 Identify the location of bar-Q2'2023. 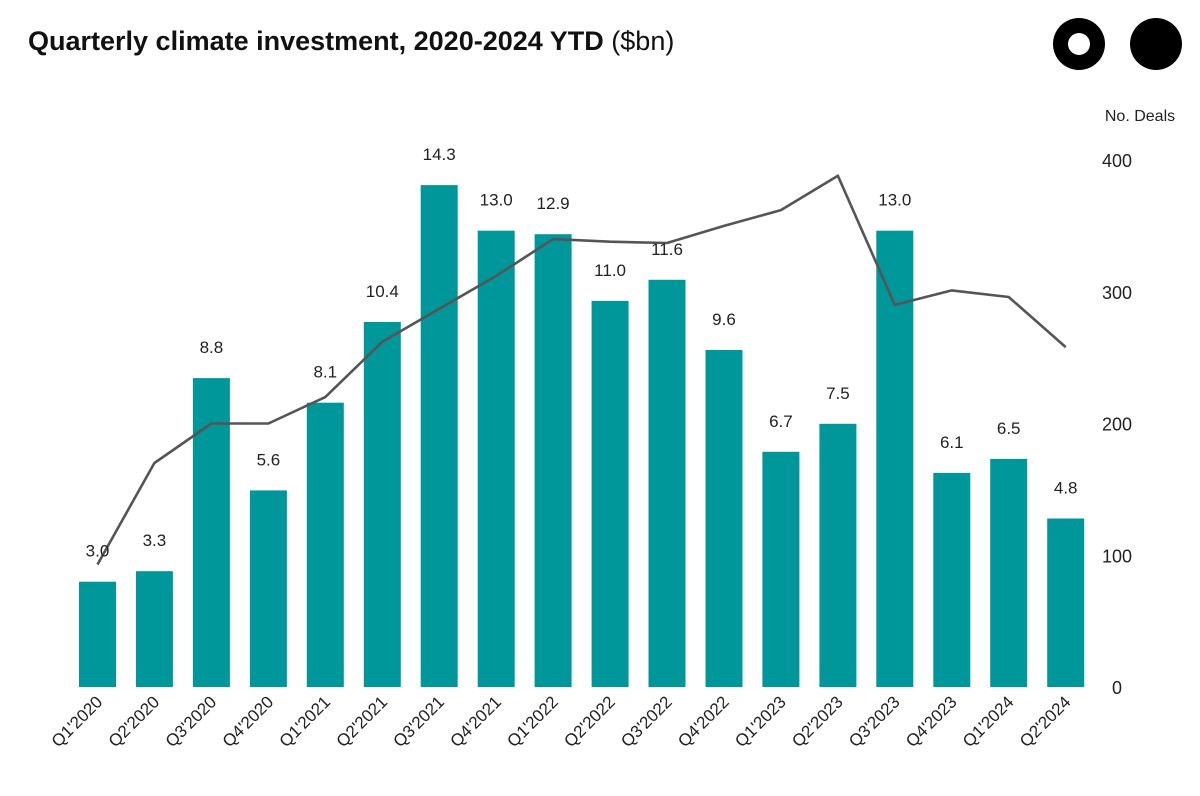
(838, 555).